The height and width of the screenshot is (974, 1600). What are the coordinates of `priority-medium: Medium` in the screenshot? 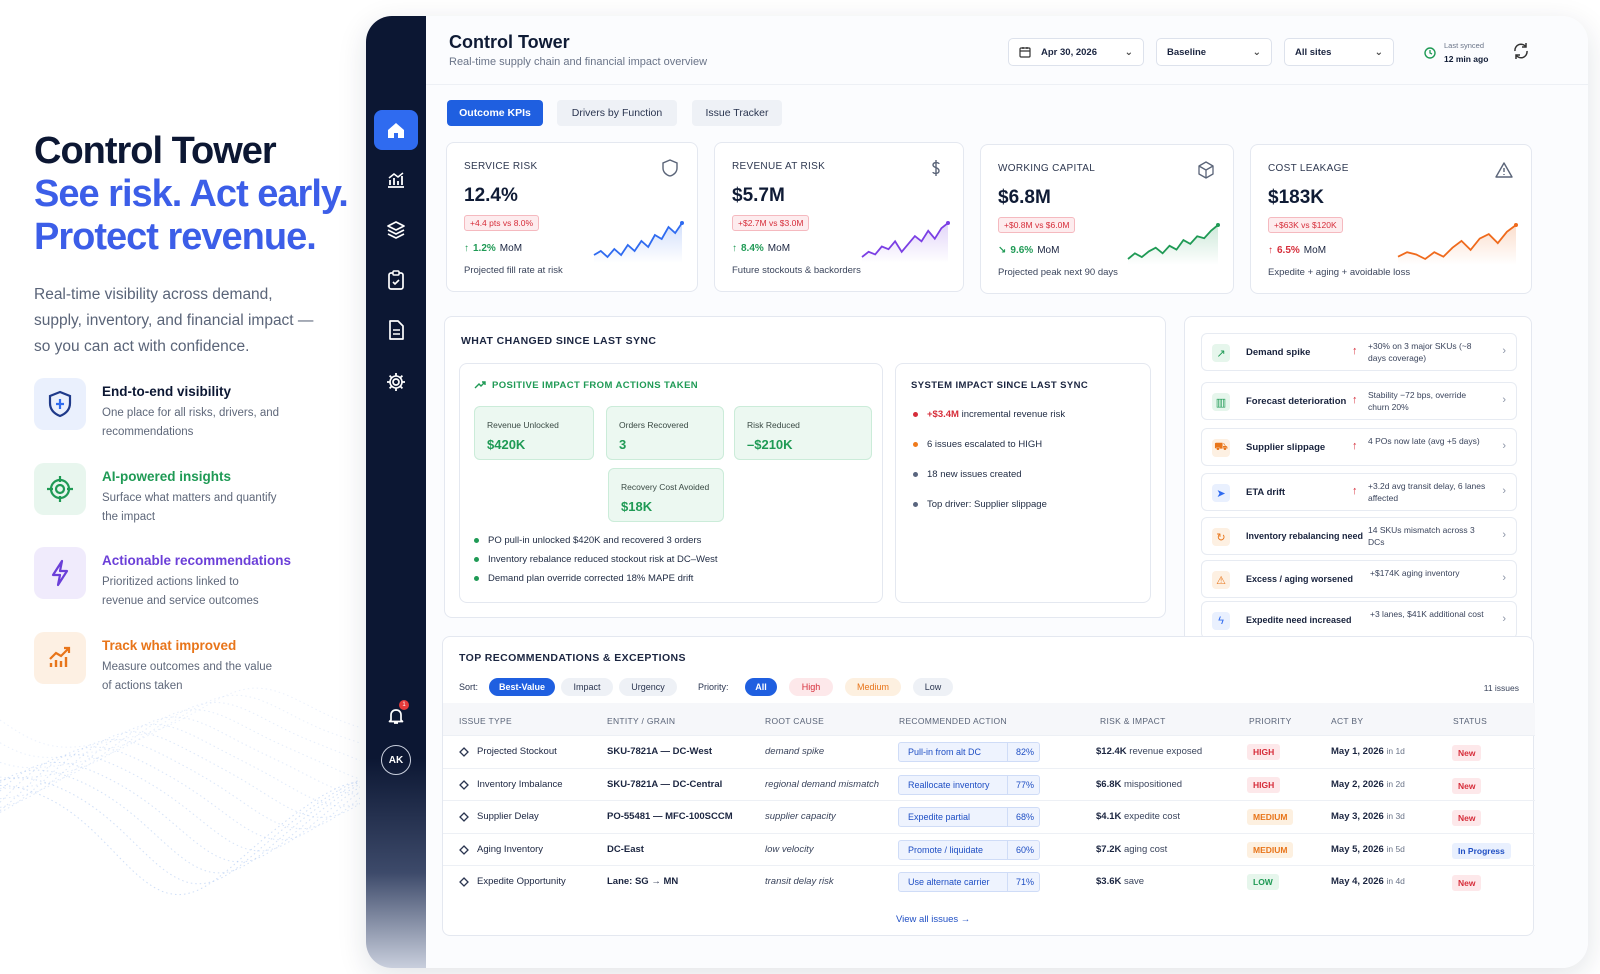 It's located at (873, 687).